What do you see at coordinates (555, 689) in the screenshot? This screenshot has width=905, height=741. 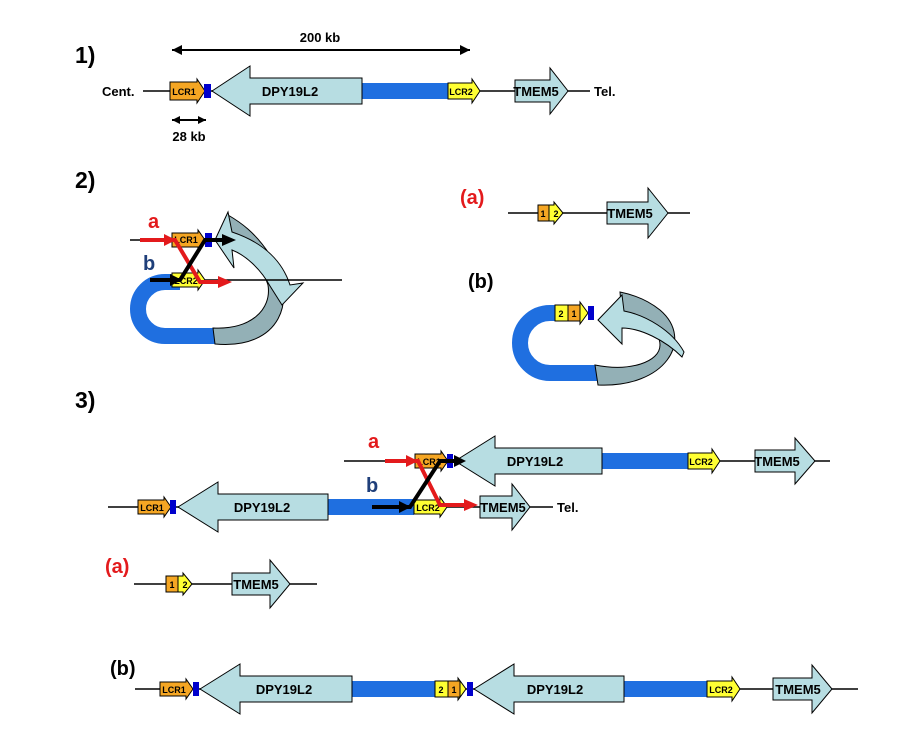 I see `p3-product-b-dpy19l2-2-label: DPY19L2` at bounding box center [555, 689].